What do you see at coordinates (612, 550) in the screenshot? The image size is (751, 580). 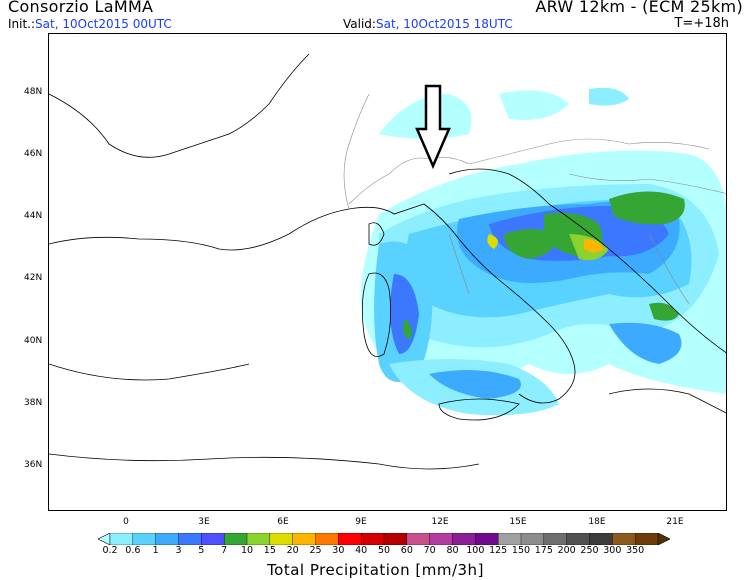 I see `colorbar-tick-label: 300` at bounding box center [612, 550].